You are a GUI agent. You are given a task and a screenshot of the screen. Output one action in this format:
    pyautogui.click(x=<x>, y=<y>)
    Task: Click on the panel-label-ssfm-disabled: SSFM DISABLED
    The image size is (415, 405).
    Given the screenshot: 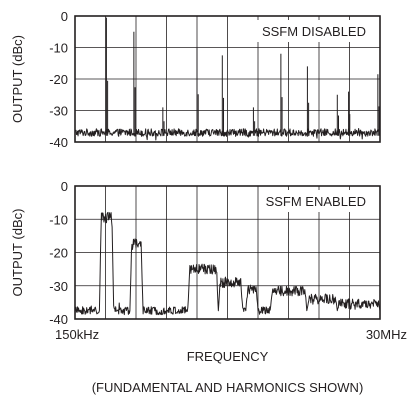 What is the action you would take?
    pyautogui.click(x=314, y=31)
    